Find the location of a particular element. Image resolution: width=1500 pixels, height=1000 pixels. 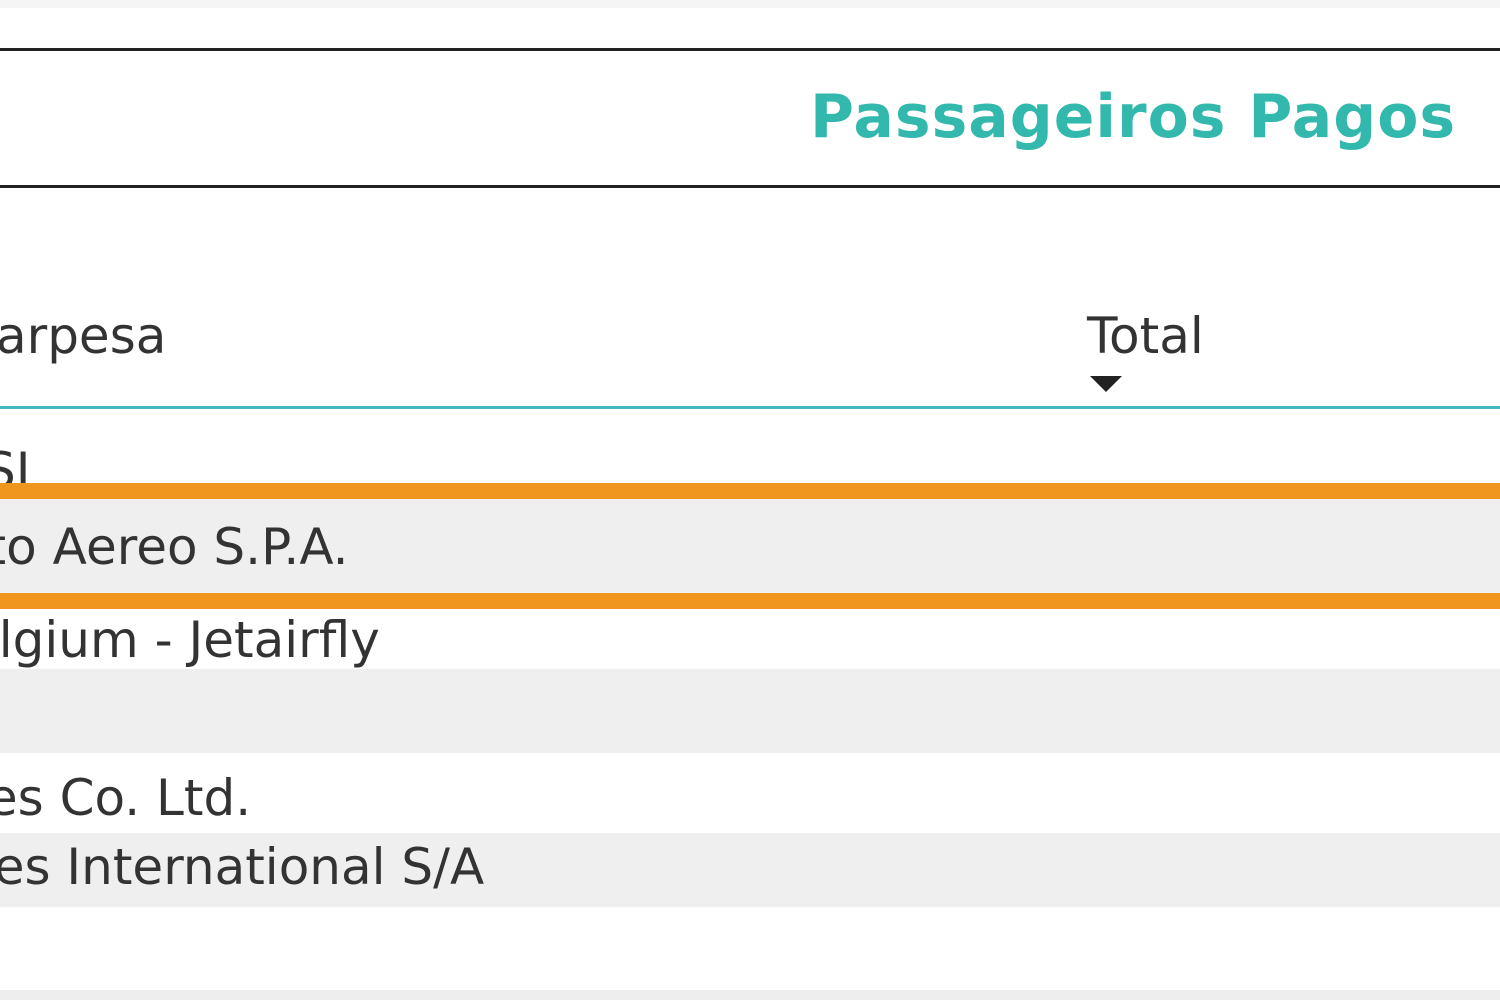

column-header-total: Total is located at coordinates (1145, 336).